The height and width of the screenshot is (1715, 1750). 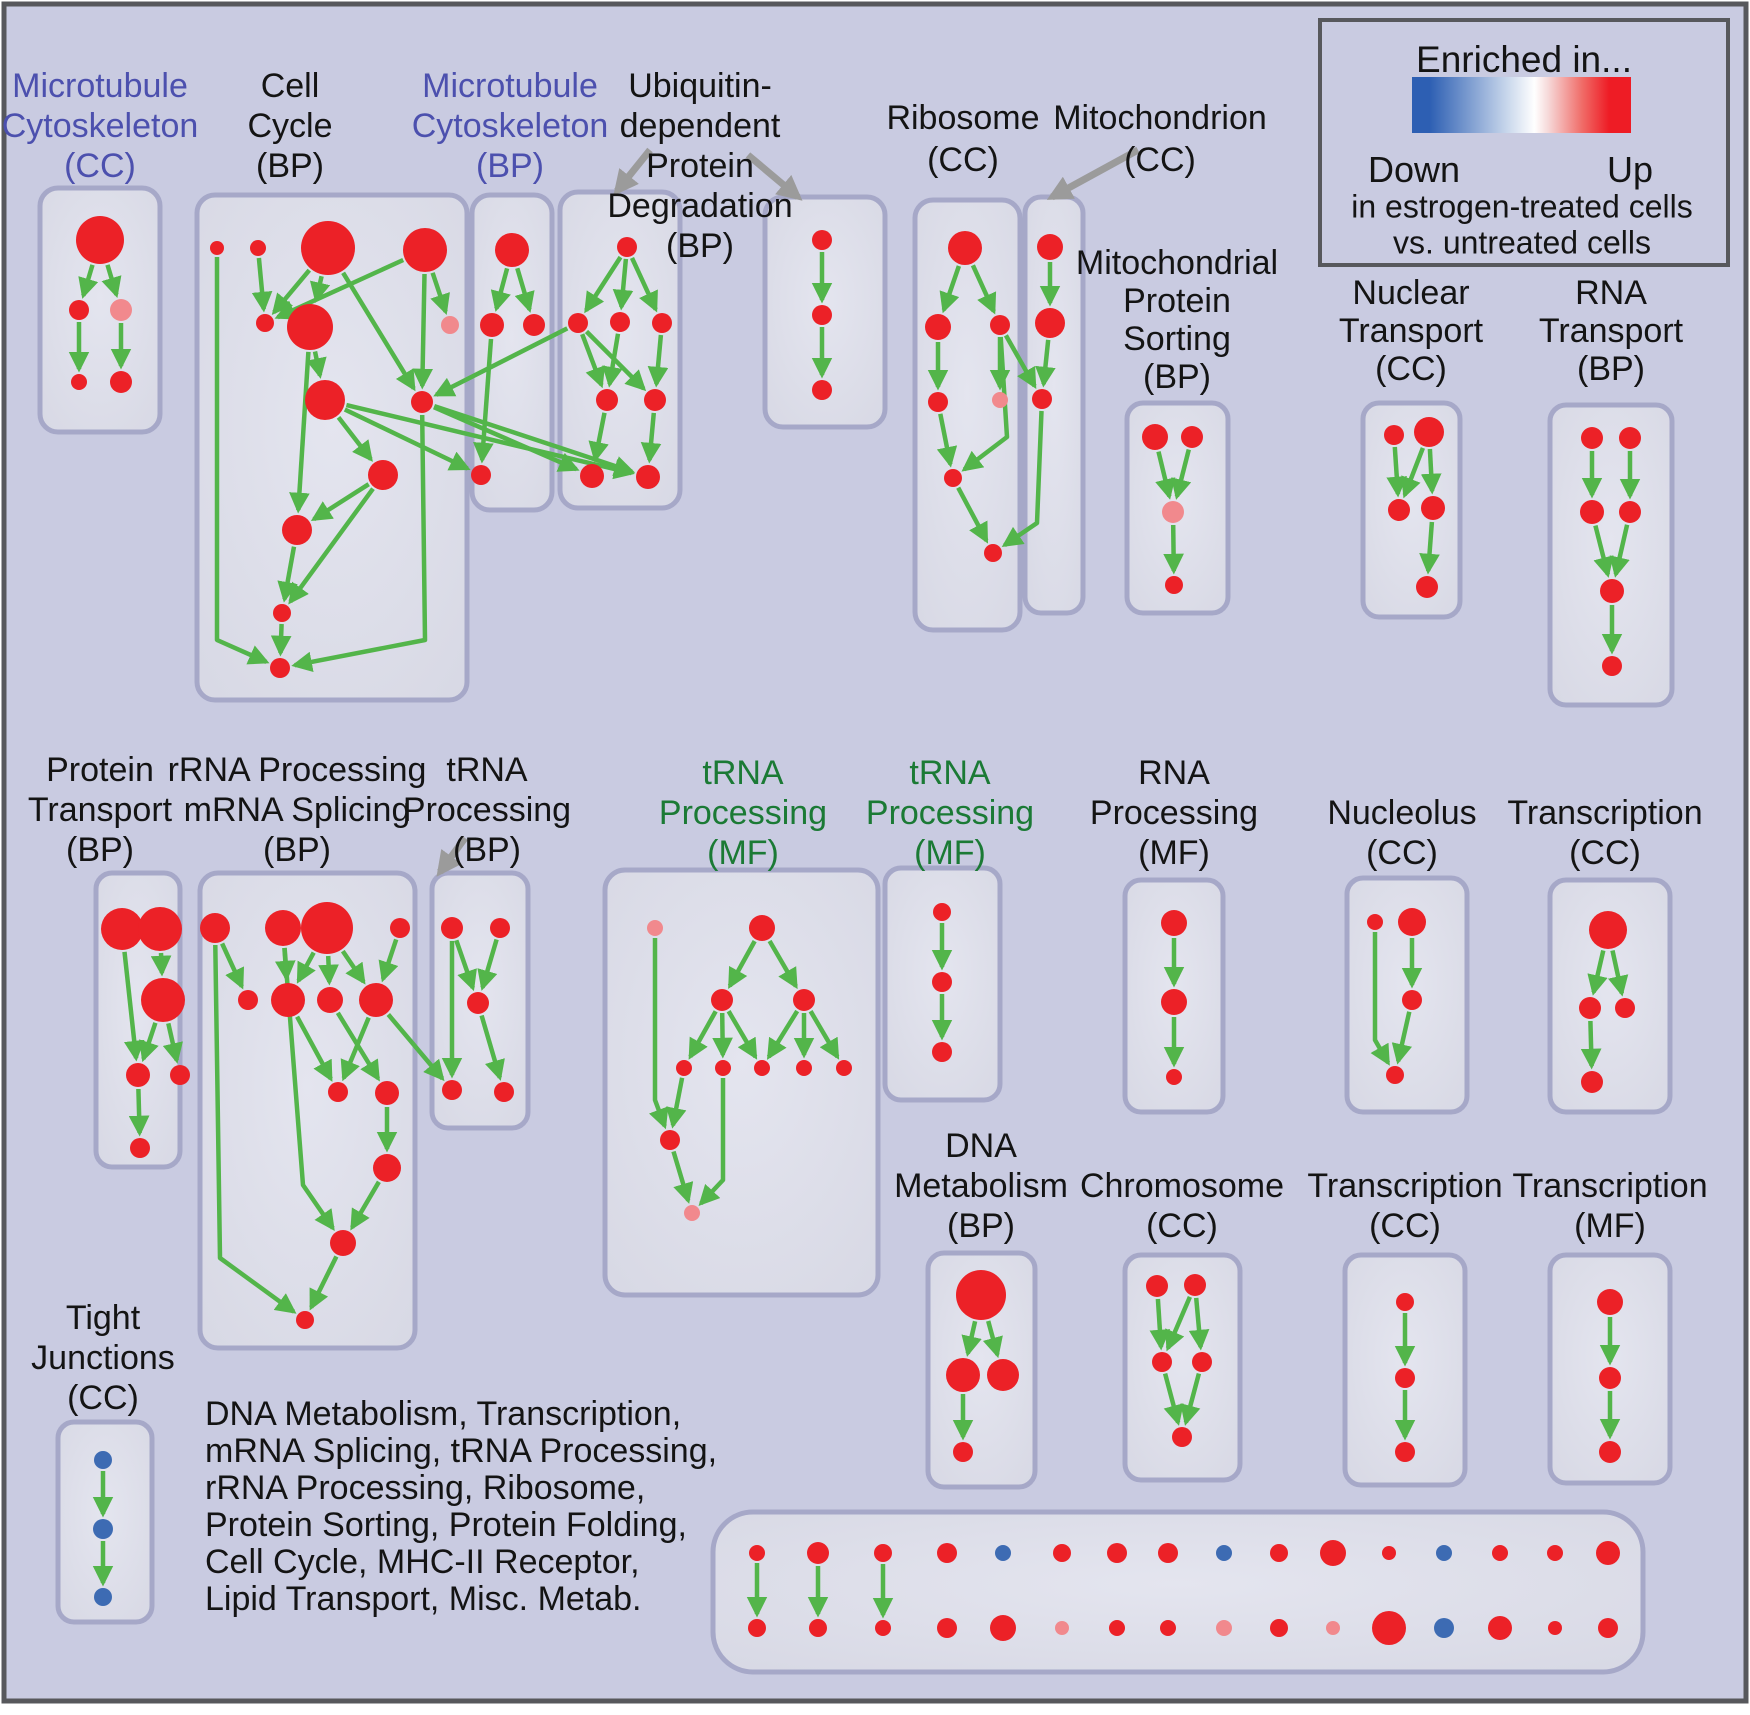 What do you see at coordinates (684, 1068) in the screenshot?
I see `go-term-node-n5` at bounding box center [684, 1068].